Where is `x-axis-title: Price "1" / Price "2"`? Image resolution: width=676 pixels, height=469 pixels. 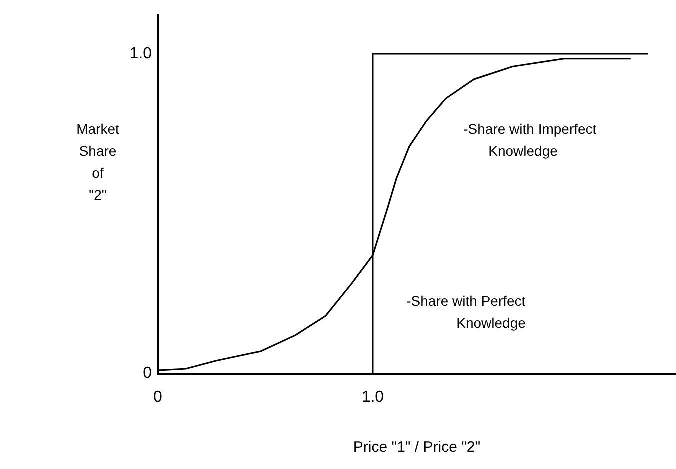
x-axis-title: Price "1" / Price "2" is located at coordinates (417, 447).